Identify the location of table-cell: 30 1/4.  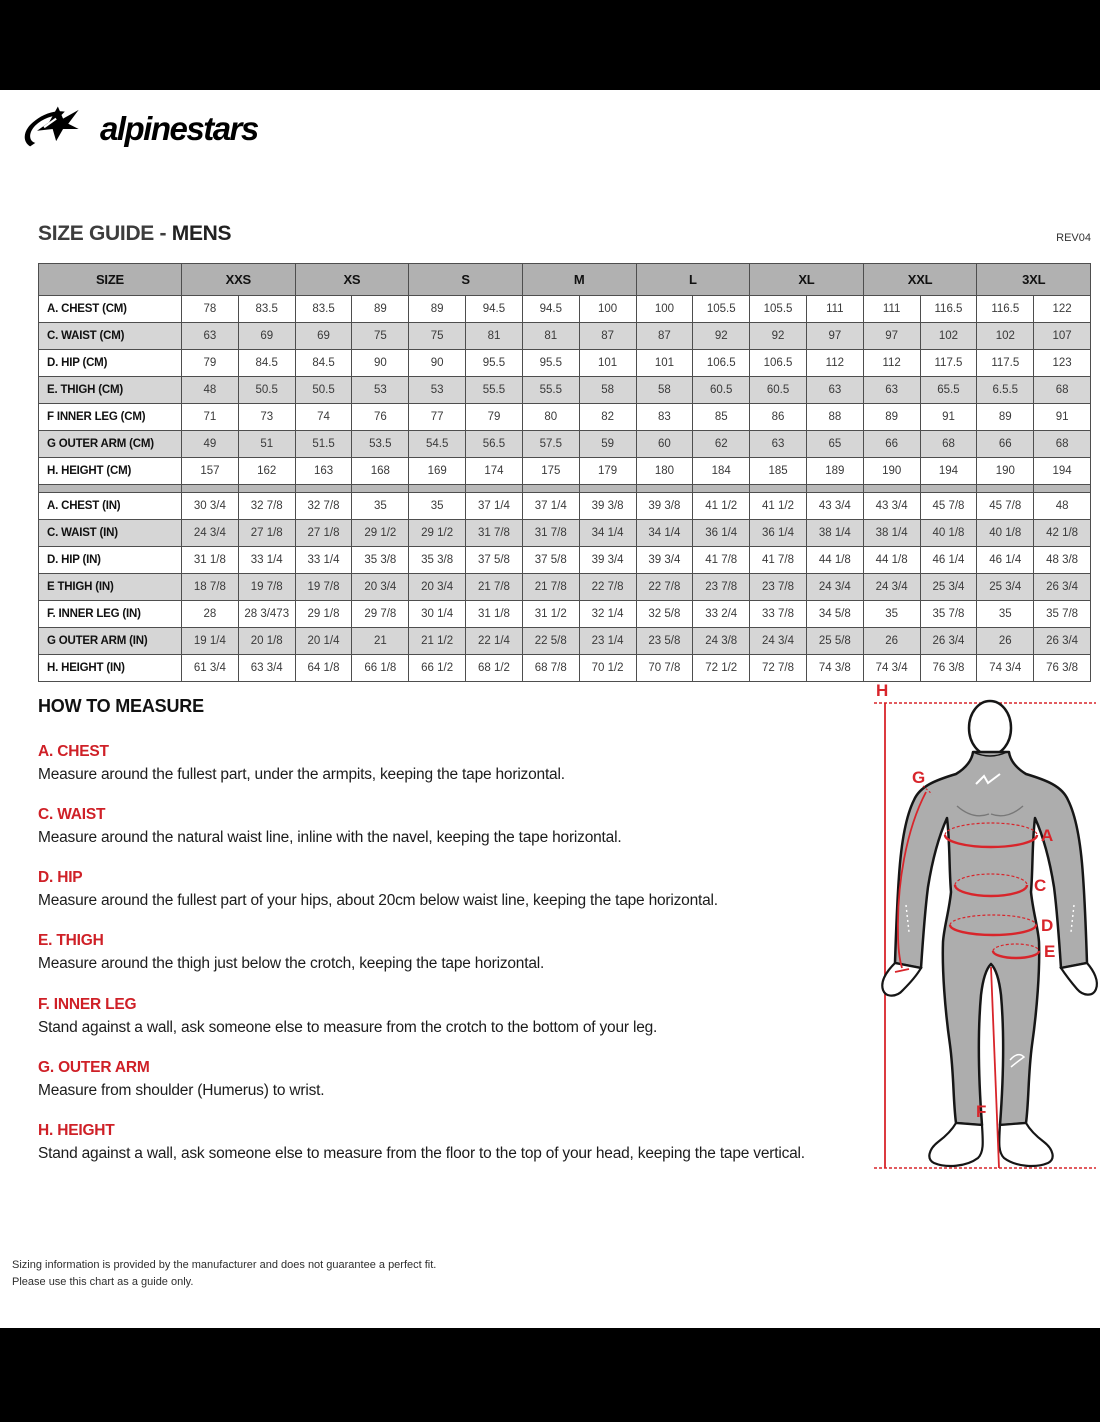
(437, 614).